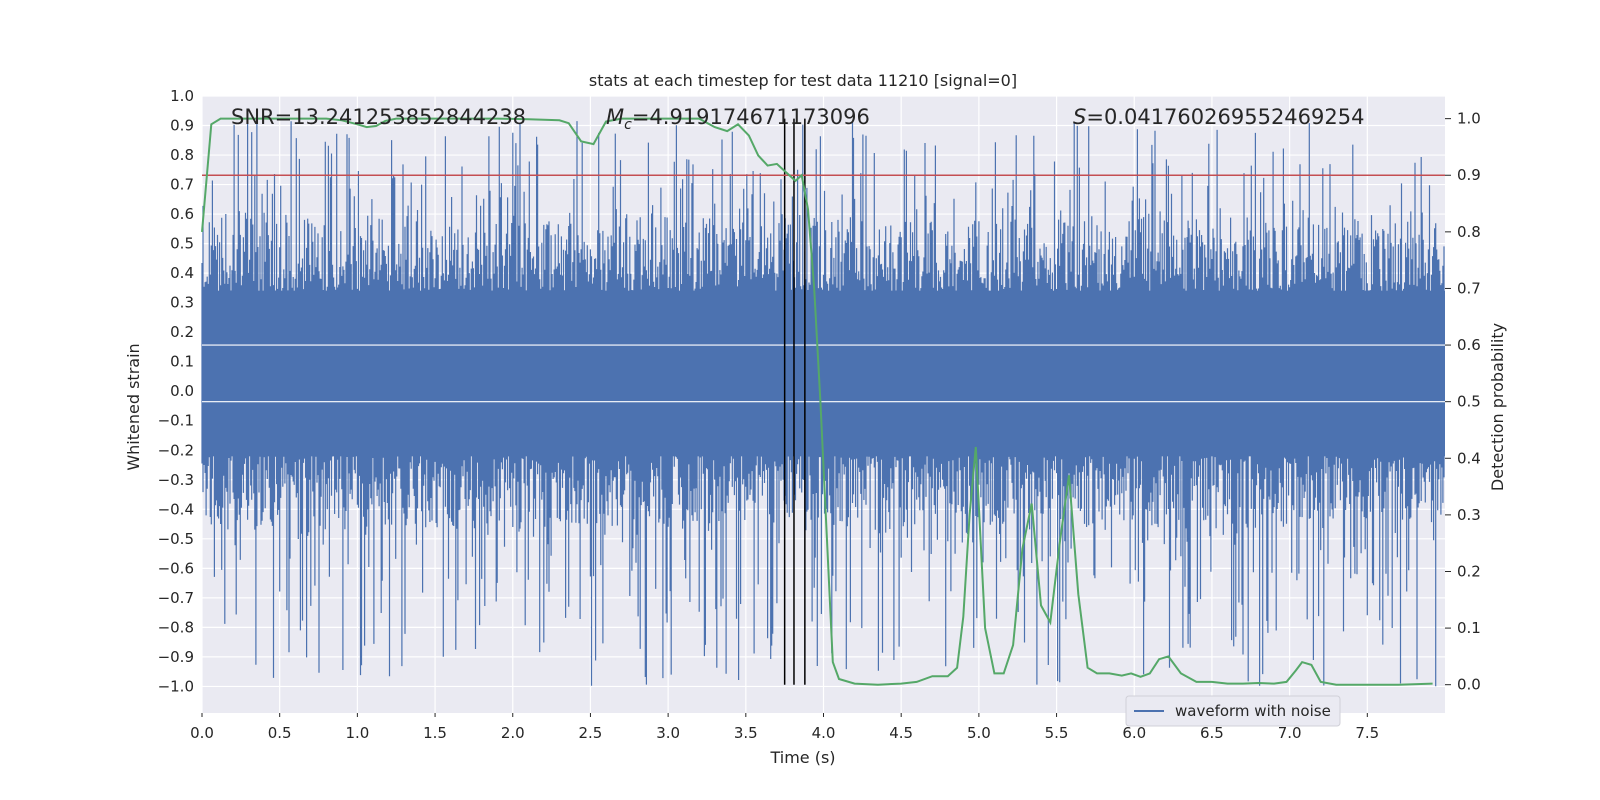 The width and height of the screenshot is (1600, 800). Describe the element at coordinates (1469, 345) in the screenshot. I see `y-right-tick-label: 0.6` at that location.